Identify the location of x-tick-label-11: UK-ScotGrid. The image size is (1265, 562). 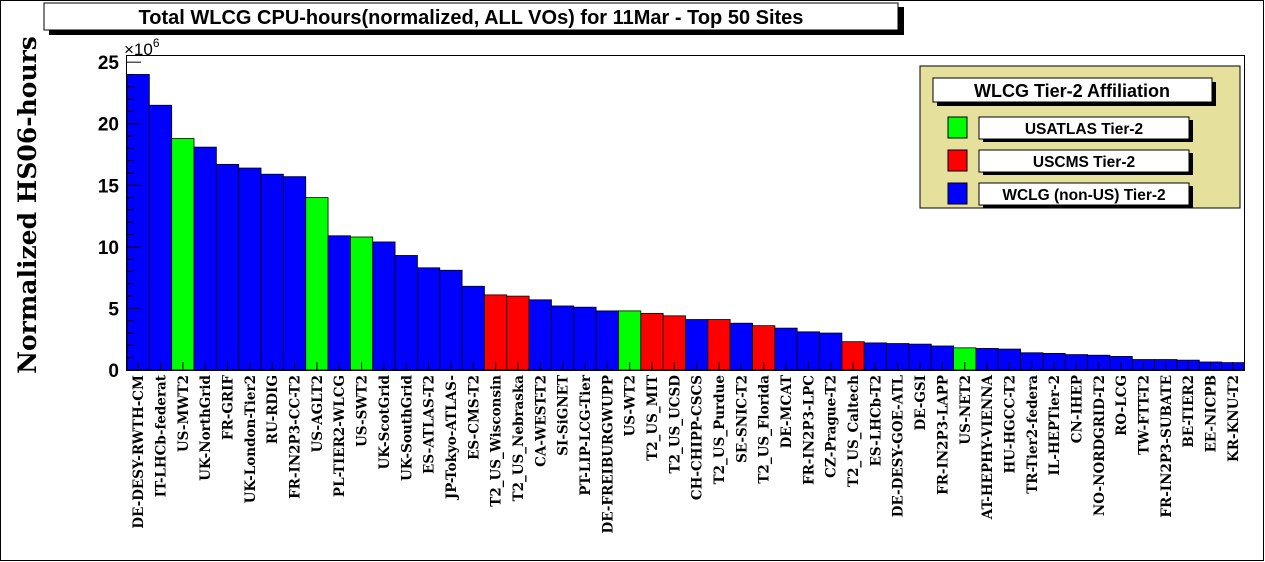
(385, 421).